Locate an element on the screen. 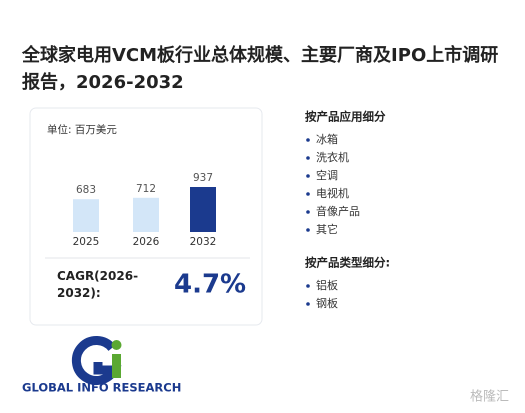 The width and height of the screenshot is (525, 413). data-label: 712 is located at coordinates (146, 189).